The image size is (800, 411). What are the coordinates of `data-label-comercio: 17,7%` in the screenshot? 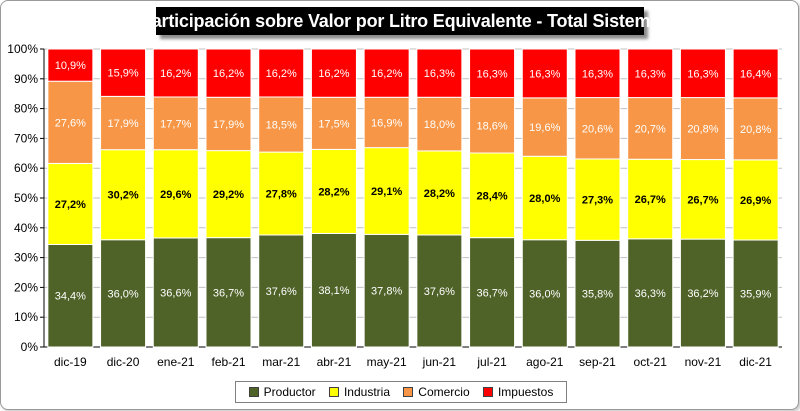 It's located at (175, 124).